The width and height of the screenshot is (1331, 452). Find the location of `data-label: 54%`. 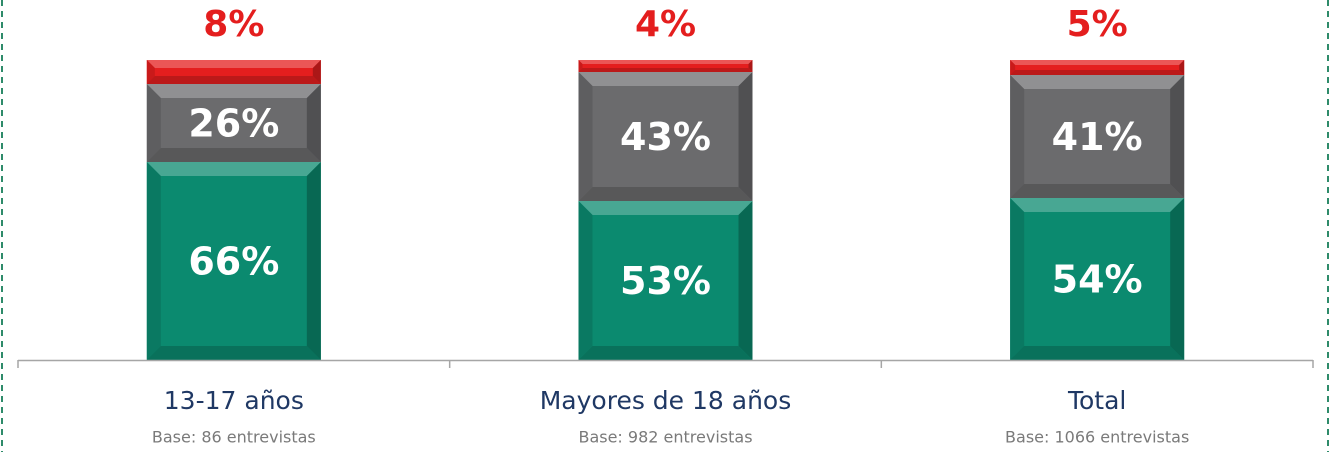

data-label: 54% is located at coordinates (1097, 280).